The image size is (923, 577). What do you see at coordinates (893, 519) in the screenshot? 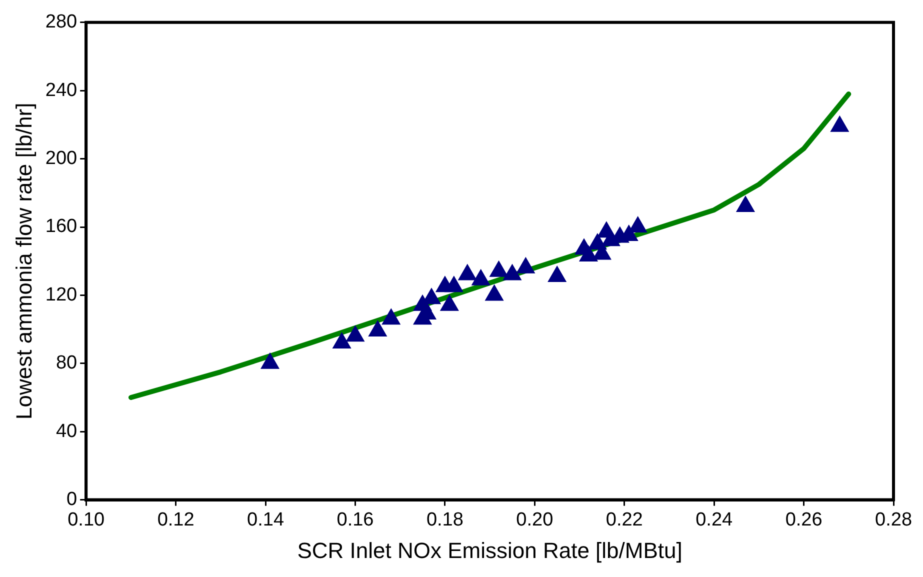
I see `x-tick-label: 0.28` at bounding box center [893, 519].